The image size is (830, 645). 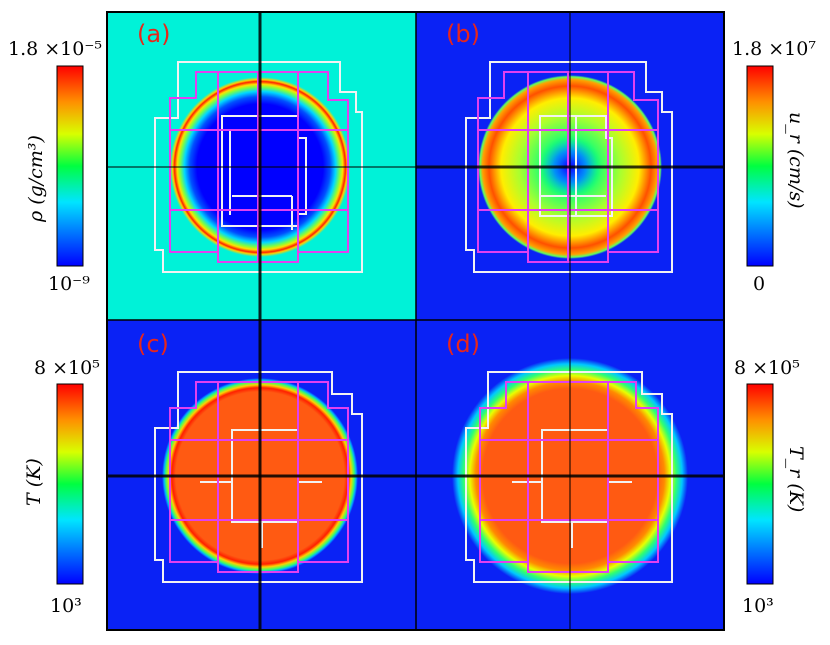 I want to click on colorbar-radiation-temperature-label: T_r (K), so click(x=796, y=479).